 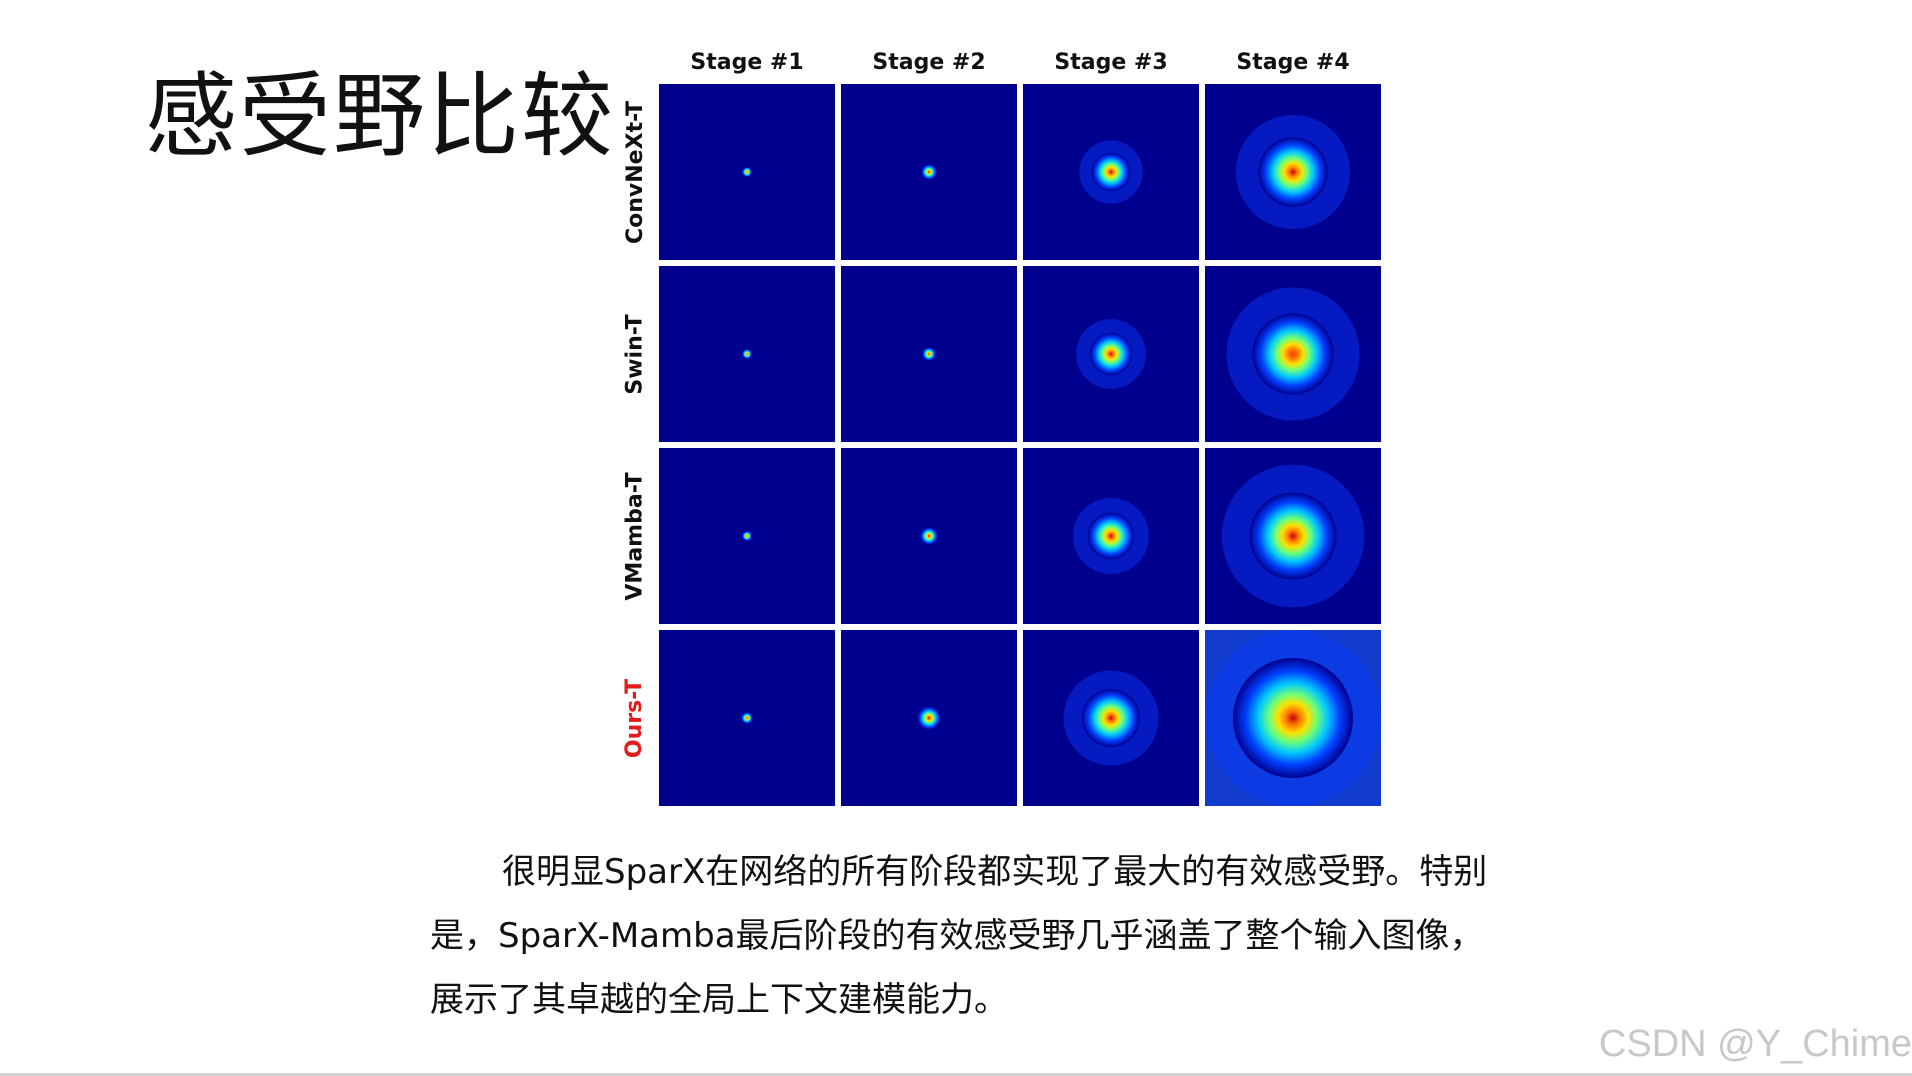 I want to click on row-label-ours: Ours-T, so click(x=635, y=718).